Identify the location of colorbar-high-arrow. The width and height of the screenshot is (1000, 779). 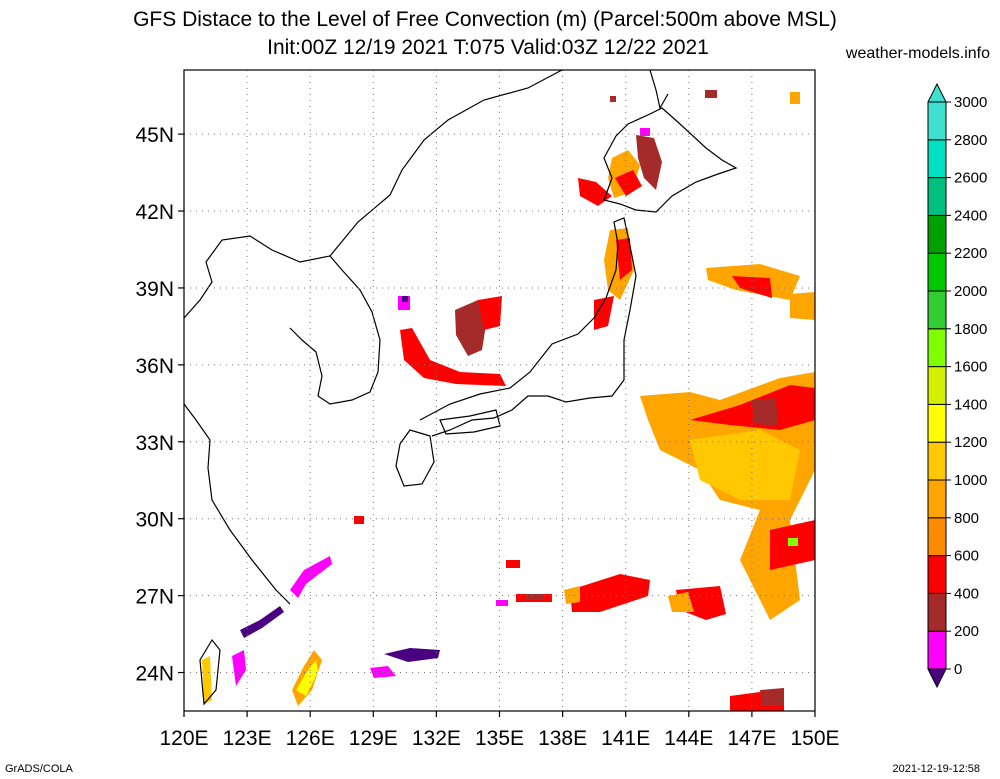
(937, 92).